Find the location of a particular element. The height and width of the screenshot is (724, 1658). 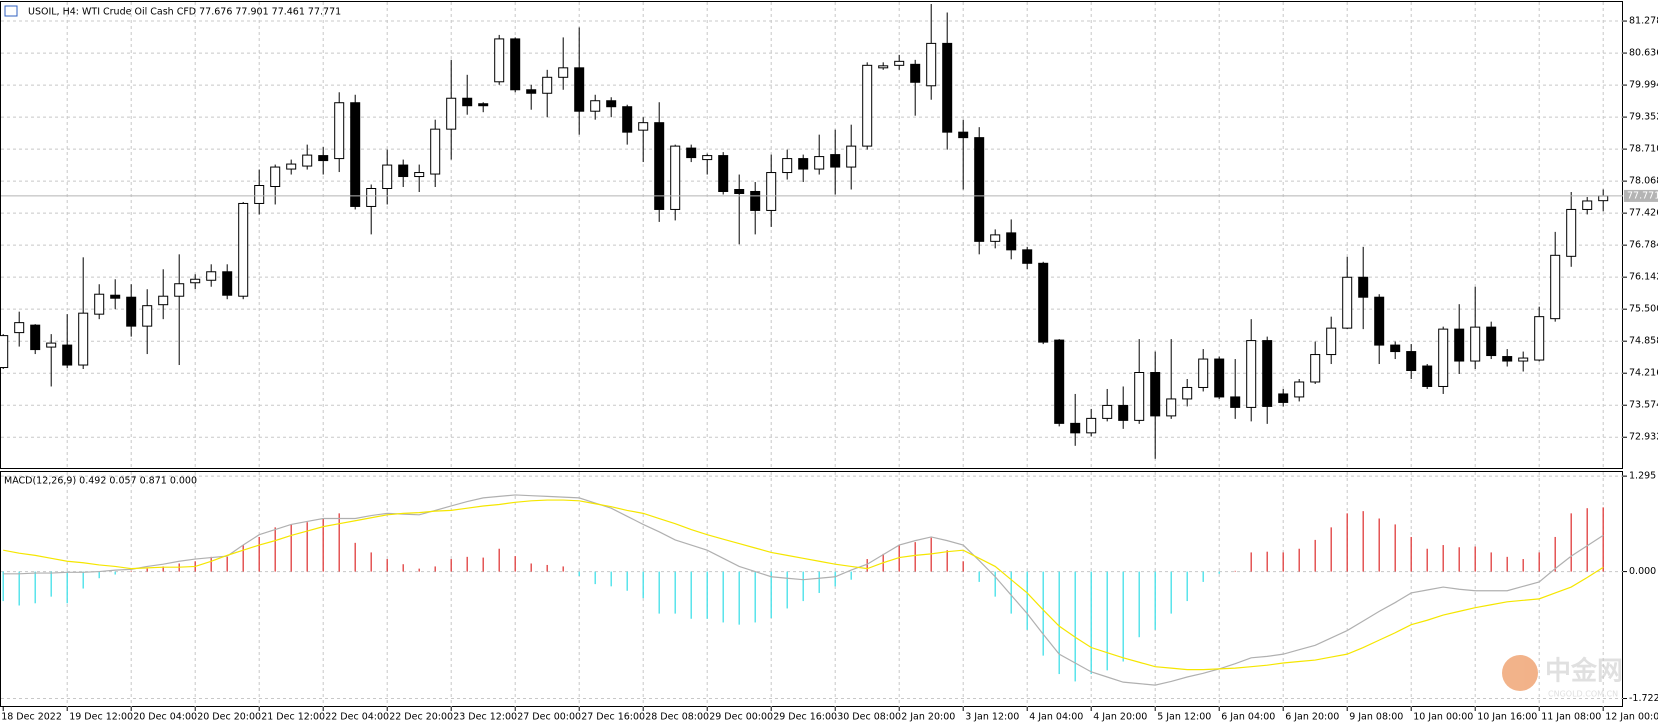

y-tick-label: 78.710 is located at coordinates (1643, 149).